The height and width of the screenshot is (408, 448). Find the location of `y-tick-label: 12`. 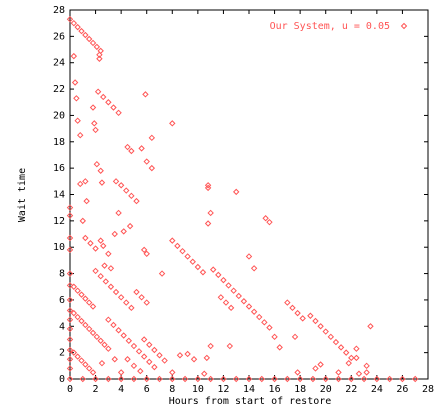

y-tick-label: 12 is located at coordinates (59, 221).